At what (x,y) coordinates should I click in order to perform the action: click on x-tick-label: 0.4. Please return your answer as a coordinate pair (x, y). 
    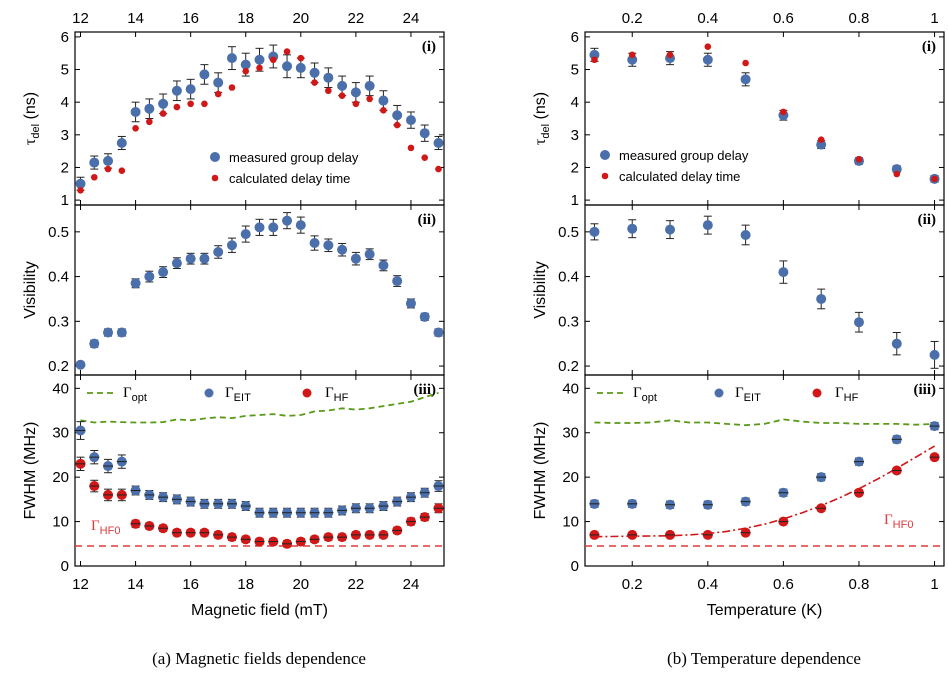
    Looking at the image, I should click on (707, 584).